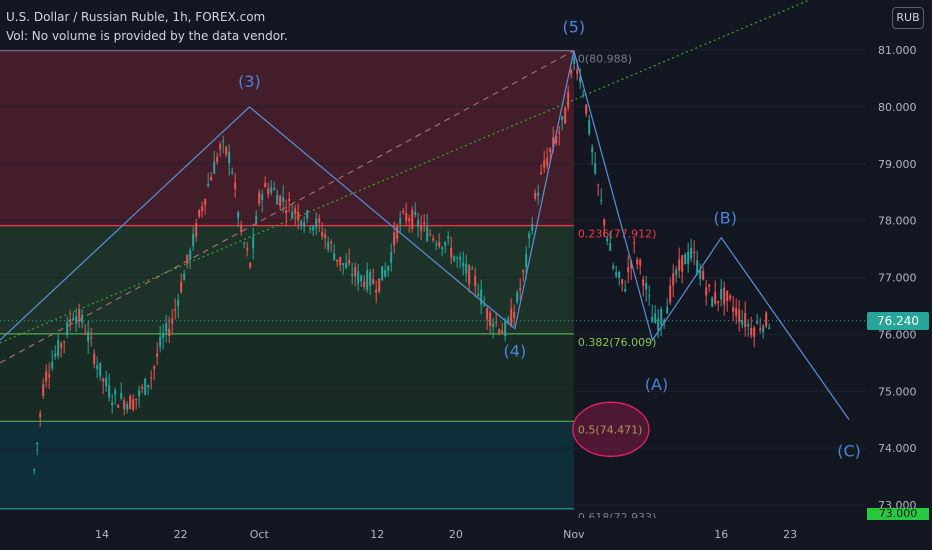 The width and height of the screenshot is (932, 550). Describe the element at coordinates (102, 534) in the screenshot. I see `time-tick-label: 14` at that location.